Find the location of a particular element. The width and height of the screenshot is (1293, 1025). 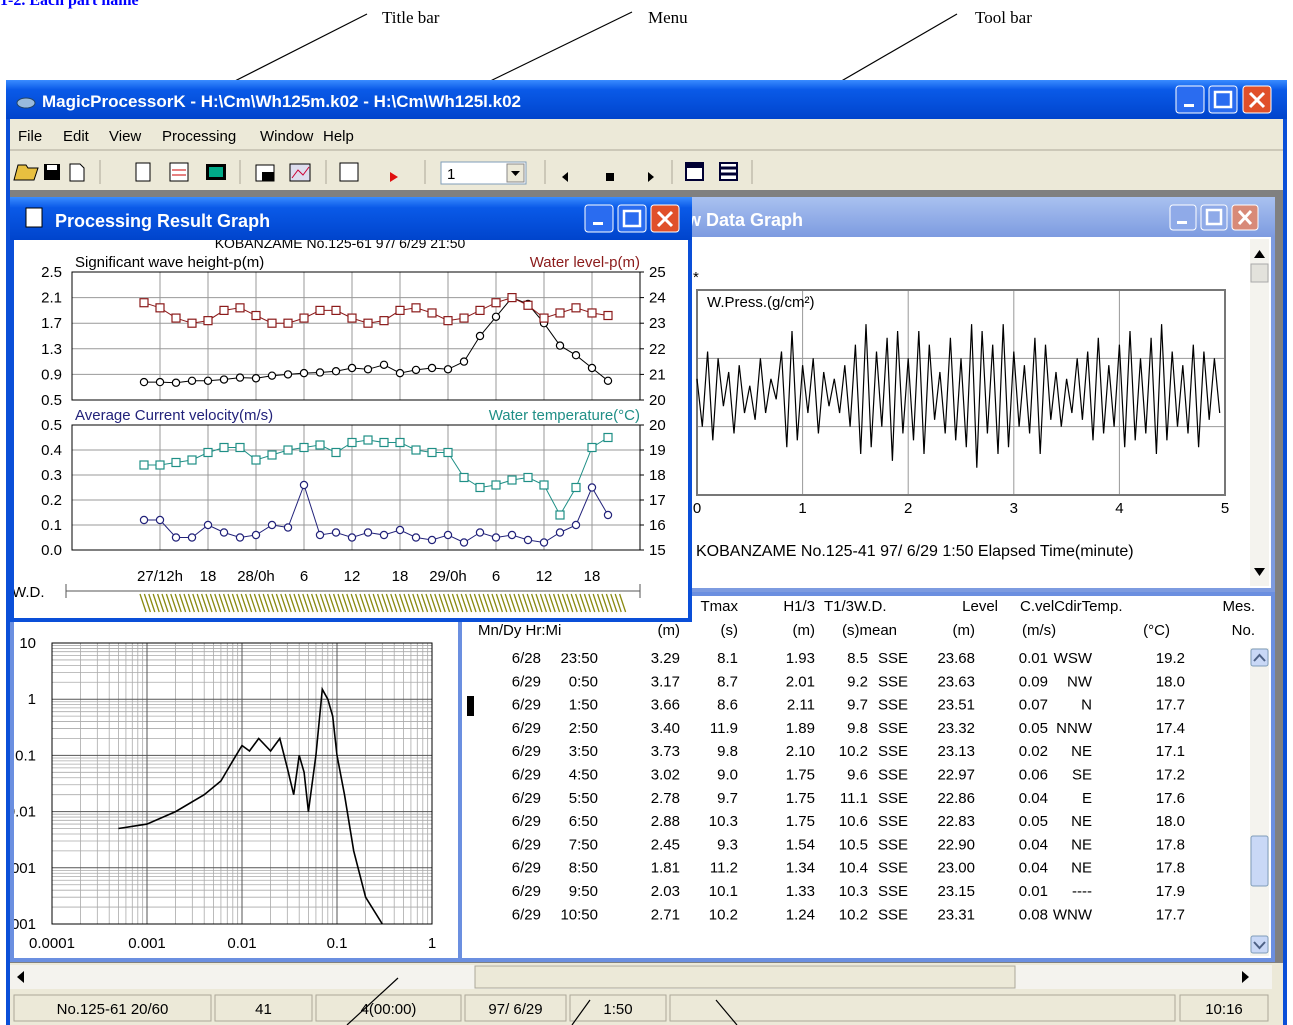

table-cell: 6/29 is located at coordinates (526, 705).